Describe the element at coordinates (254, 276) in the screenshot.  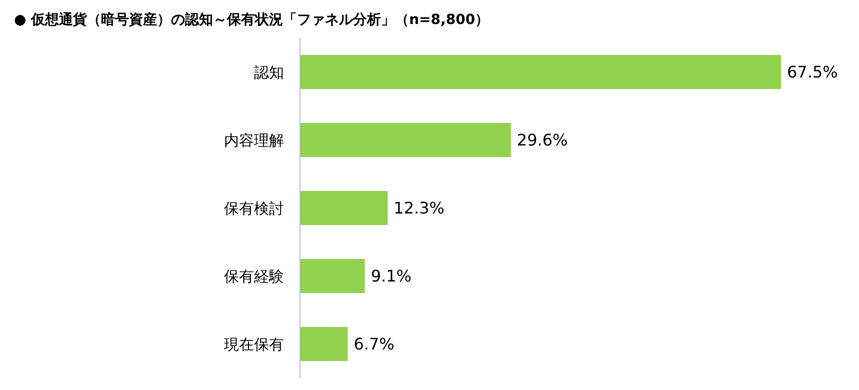
I see `y-tick-label: 保有経験` at that location.